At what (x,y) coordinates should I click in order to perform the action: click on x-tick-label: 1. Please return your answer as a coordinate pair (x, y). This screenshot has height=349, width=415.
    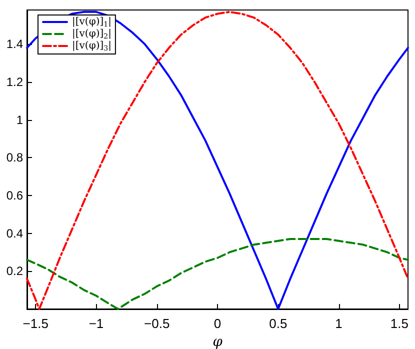
    Looking at the image, I should click on (338, 323).